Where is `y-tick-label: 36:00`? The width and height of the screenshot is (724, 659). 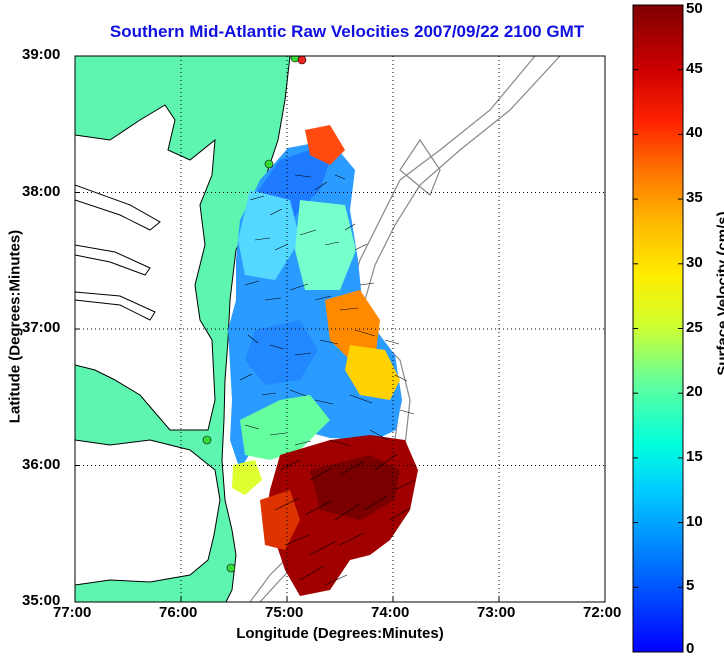
y-tick-label: 36:00 is located at coordinates (41, 464).